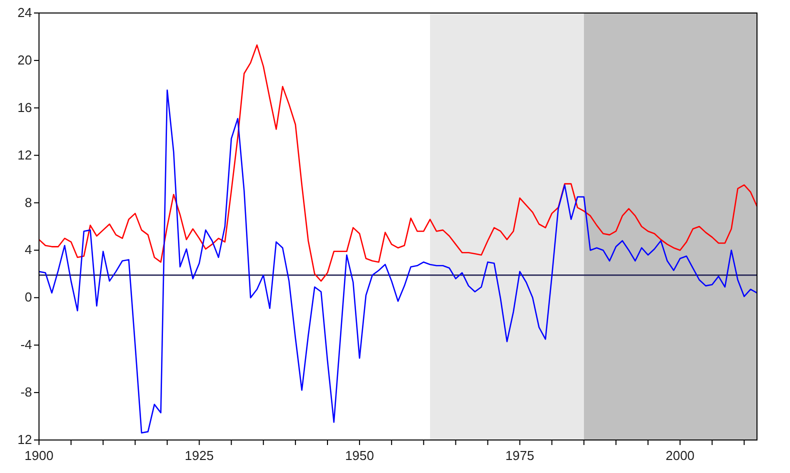 The height and width of the screenshot is (473, 790). Describe the element at coordinates (39, 455) in the screenshot. I see `x-tick-label: 1900` at that location.